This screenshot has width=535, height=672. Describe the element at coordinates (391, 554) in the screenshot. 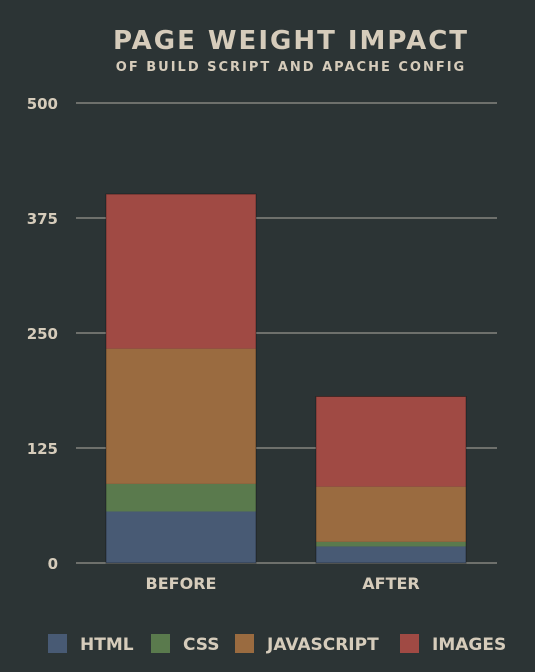

I see `bar-segment-html-after` at that location.